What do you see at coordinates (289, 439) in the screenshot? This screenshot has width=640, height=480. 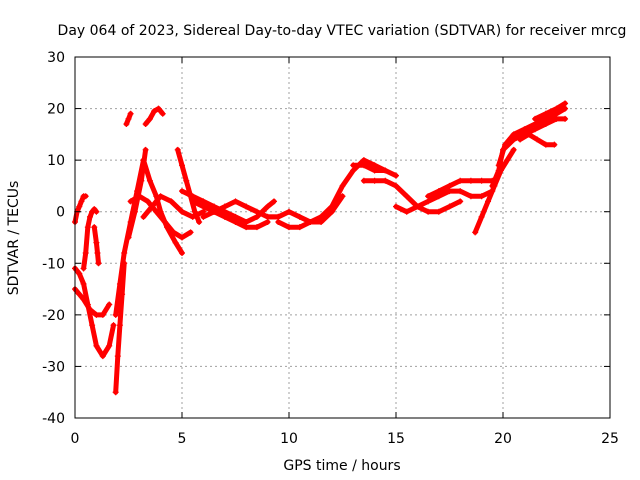 I see `x-tick-label: 10` at bounding box center [289, 439].